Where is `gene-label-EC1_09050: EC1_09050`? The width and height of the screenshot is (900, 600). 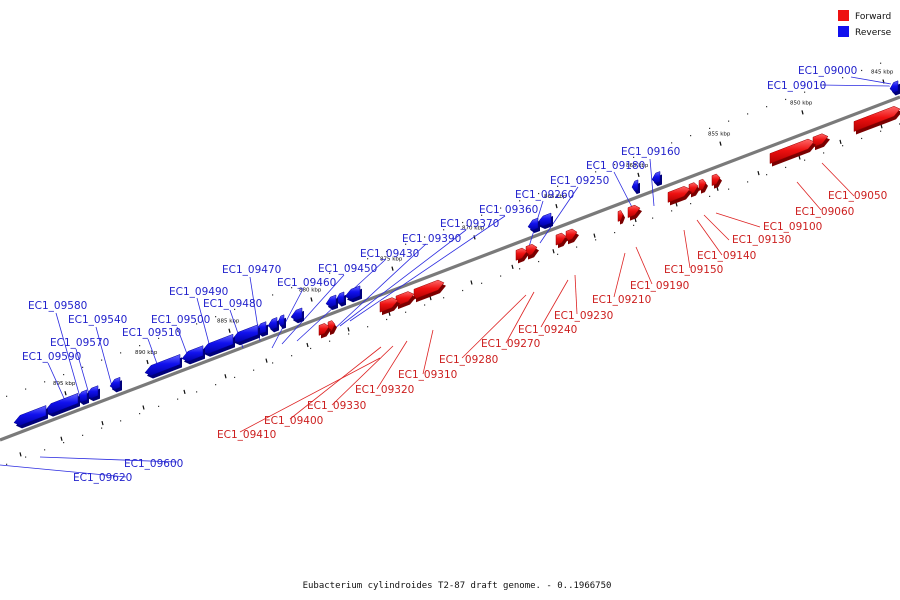 gene-label-EC1_09050: EC1_09050 is located at coordinates (857, 196).